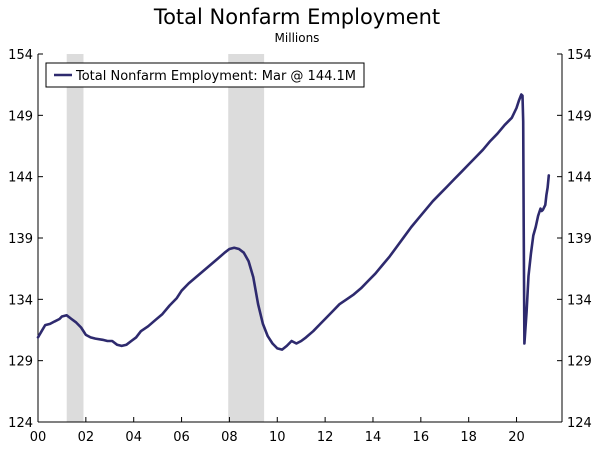 This screenshot has width=600, height=449. What do you see at coordinates (277, 437) in the screenshot?
I see `x-tick-label: 10` at bounding box center [277, 437].